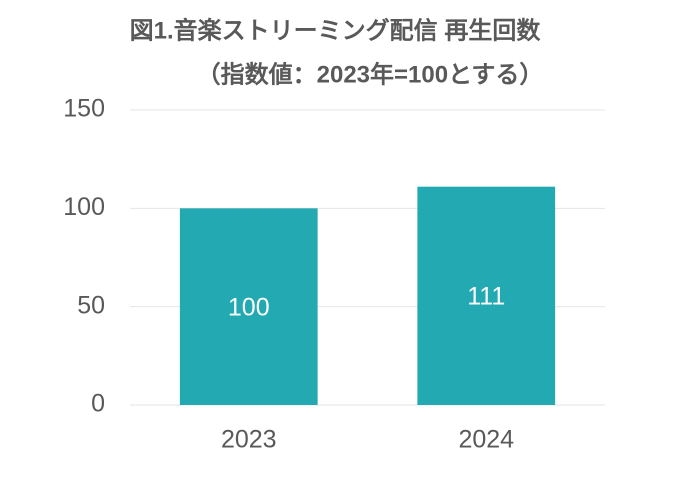  Describe the element at coordinates (98, 404) in the screenshot. I see `y-tick-label: 0` at that location.